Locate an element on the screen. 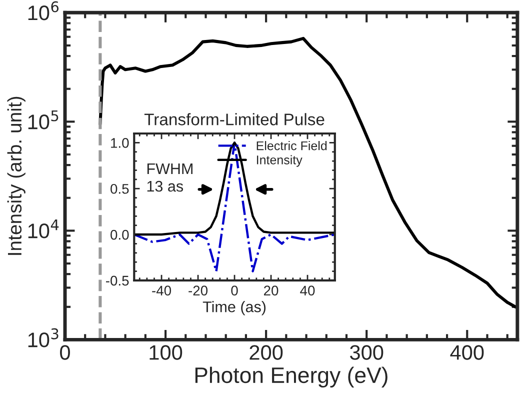 The image size is (520, 395). y-tick-label: 10$^{6}$ is located at coordinates (43, 10).